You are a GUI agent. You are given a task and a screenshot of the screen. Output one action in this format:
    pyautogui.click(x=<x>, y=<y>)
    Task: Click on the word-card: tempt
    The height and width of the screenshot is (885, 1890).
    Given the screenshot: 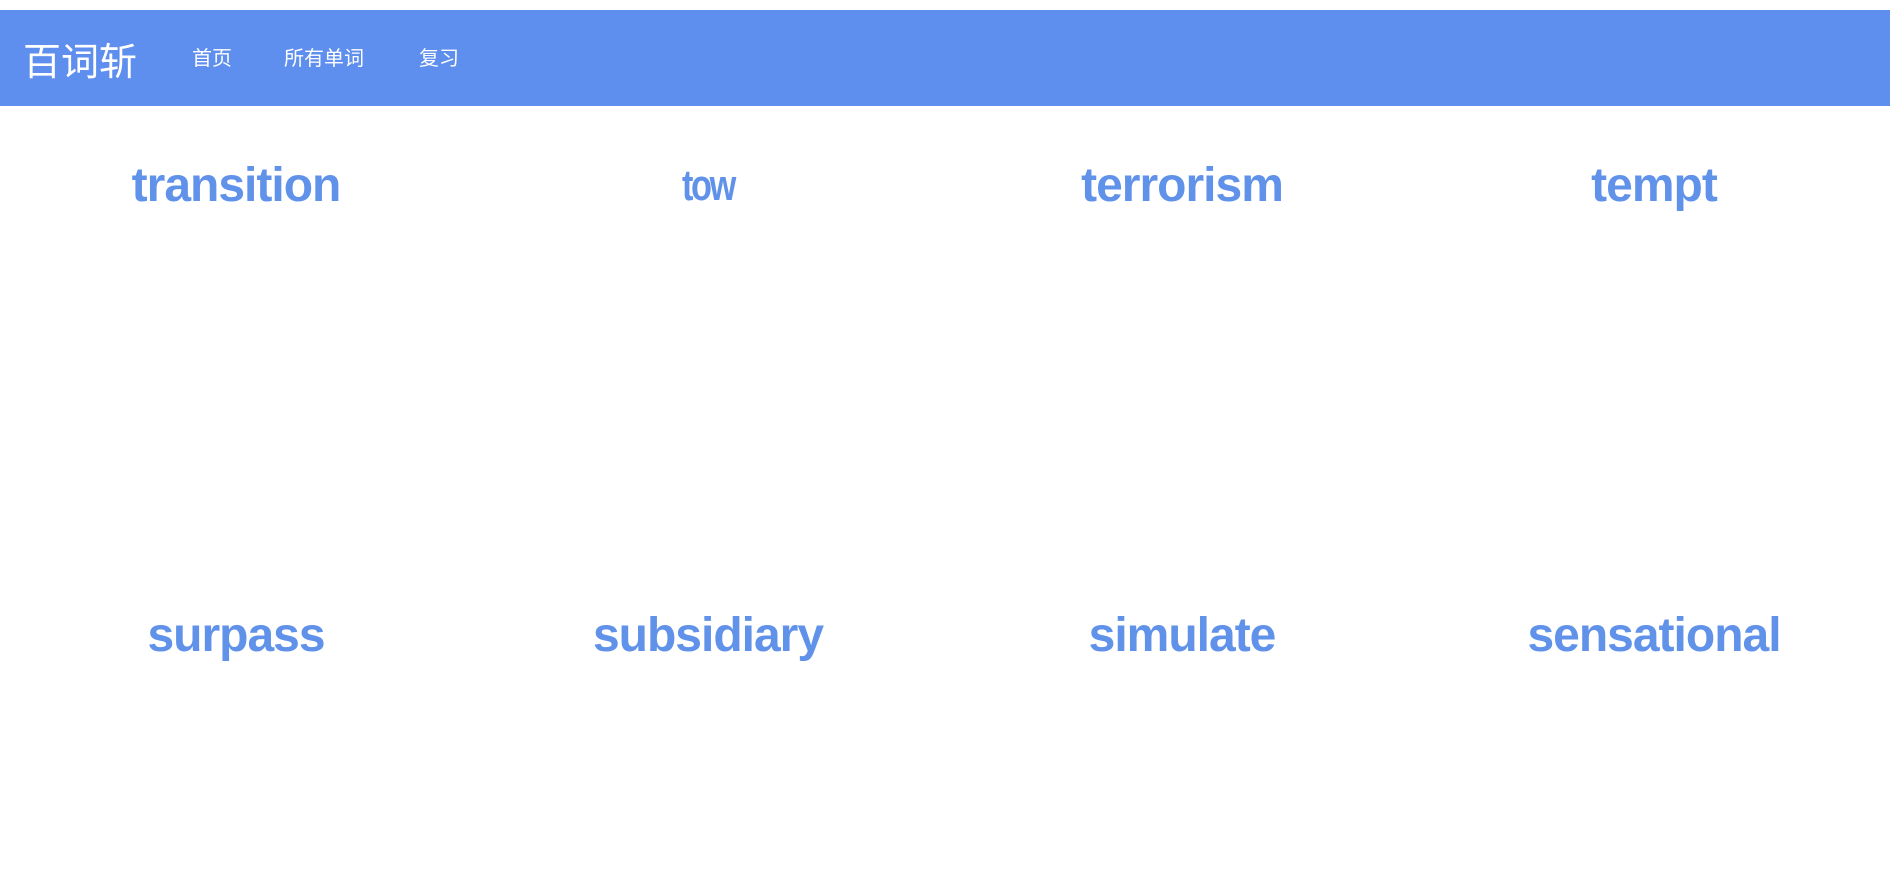 What is the action you would take?
    pyautogui.click(x=1654, y=185)
    